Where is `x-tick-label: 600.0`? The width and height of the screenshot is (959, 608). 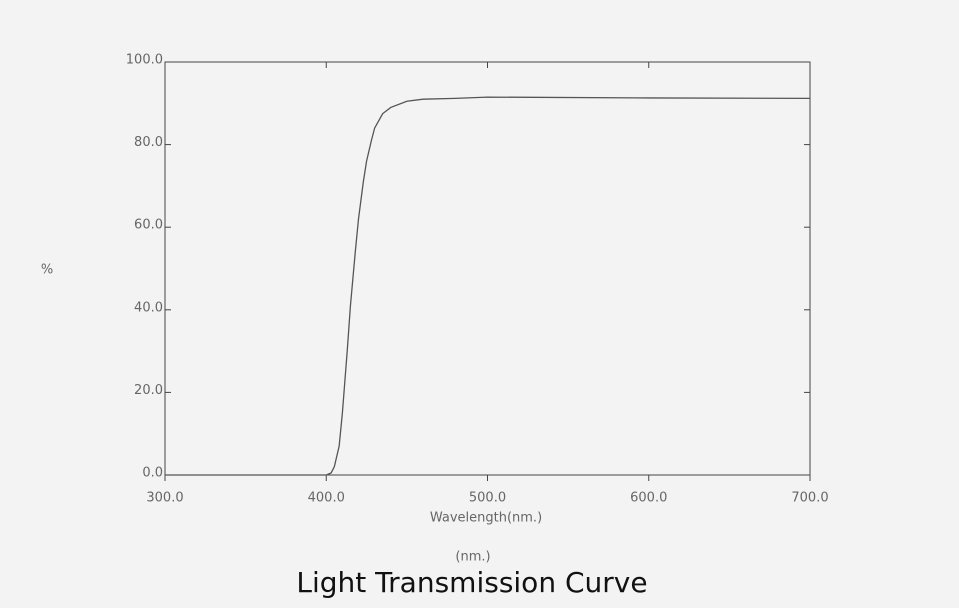 x-tick-label: 600.0 is located at coordinates (648, 498).